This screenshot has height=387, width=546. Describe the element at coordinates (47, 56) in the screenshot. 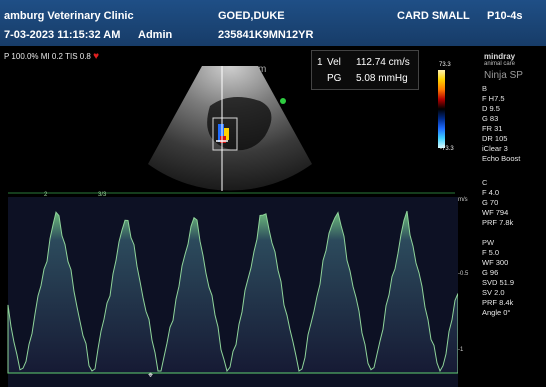

I see `acoustic-output-text: P 100.0% MI 0.2 TIS 0.8` at that location.